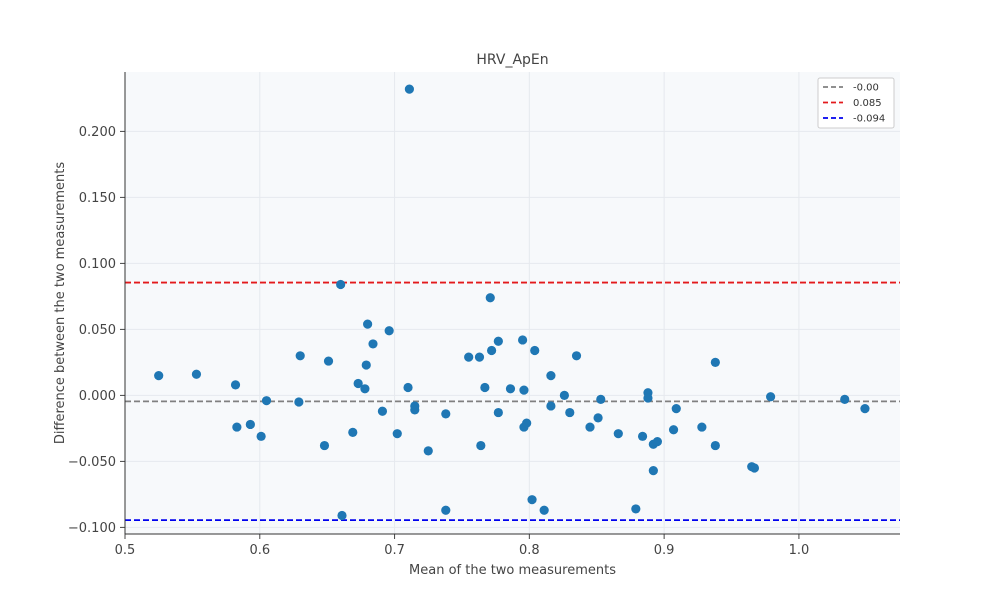 This screenshot has height=600, width=1000. I want to click on legend-label: 0.085, so click(867, 103).